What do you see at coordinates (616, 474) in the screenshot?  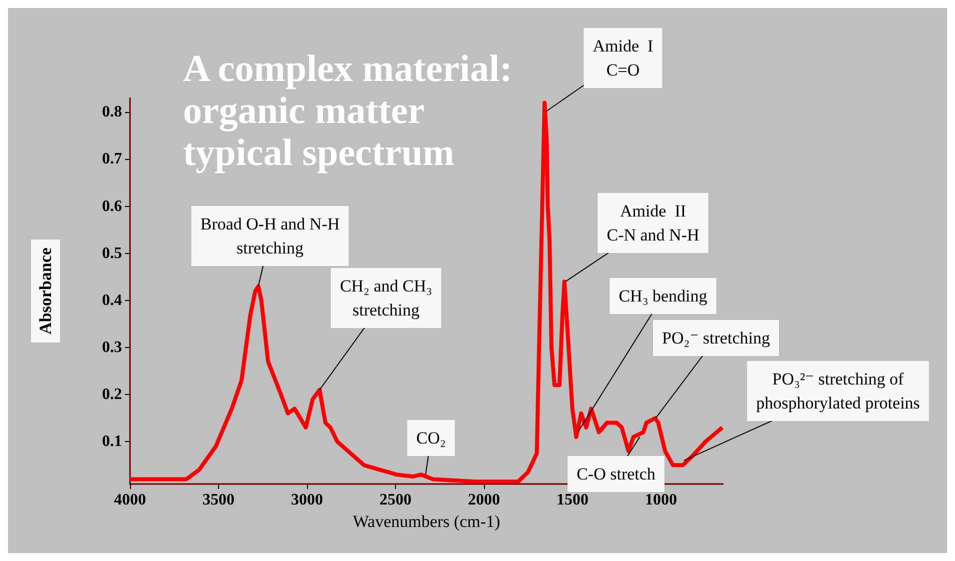 I see `annotation: C-O stretch` at bounding box center [616, 474].